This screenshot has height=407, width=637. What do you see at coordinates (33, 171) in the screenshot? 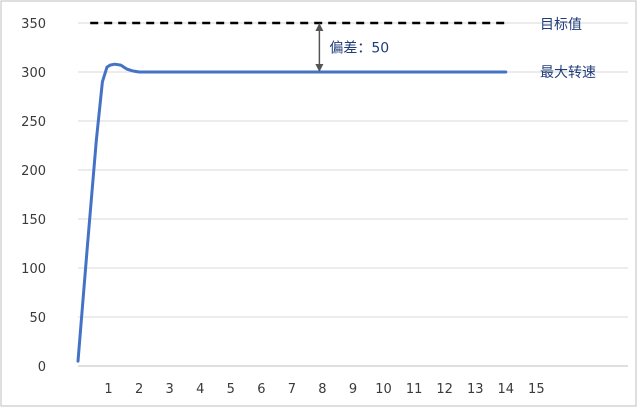
I see `y-tick-label: 200` at bounding box center [33, 171].